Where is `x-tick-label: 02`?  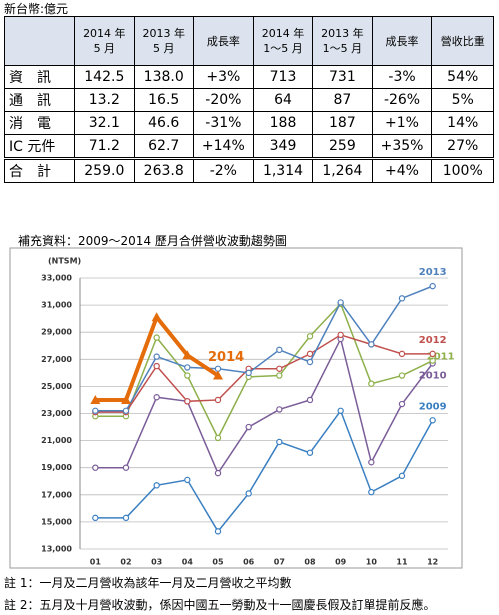
x-tick-label: 02 is located at coordinates (125, 562).